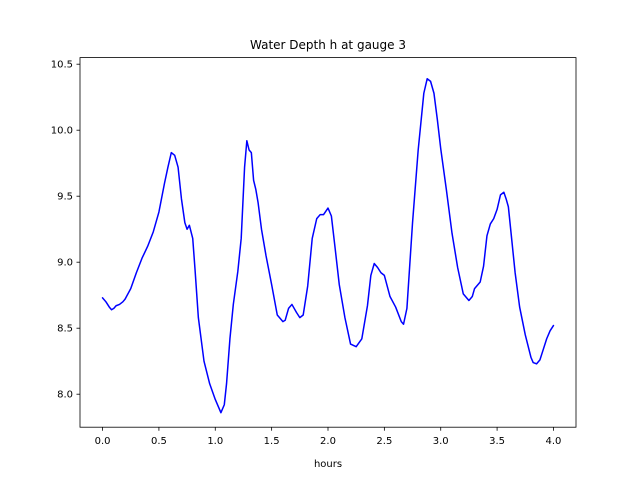 The image size is (640, 480). I want to click on x-tick-label: 1.5, so click(272, 441).